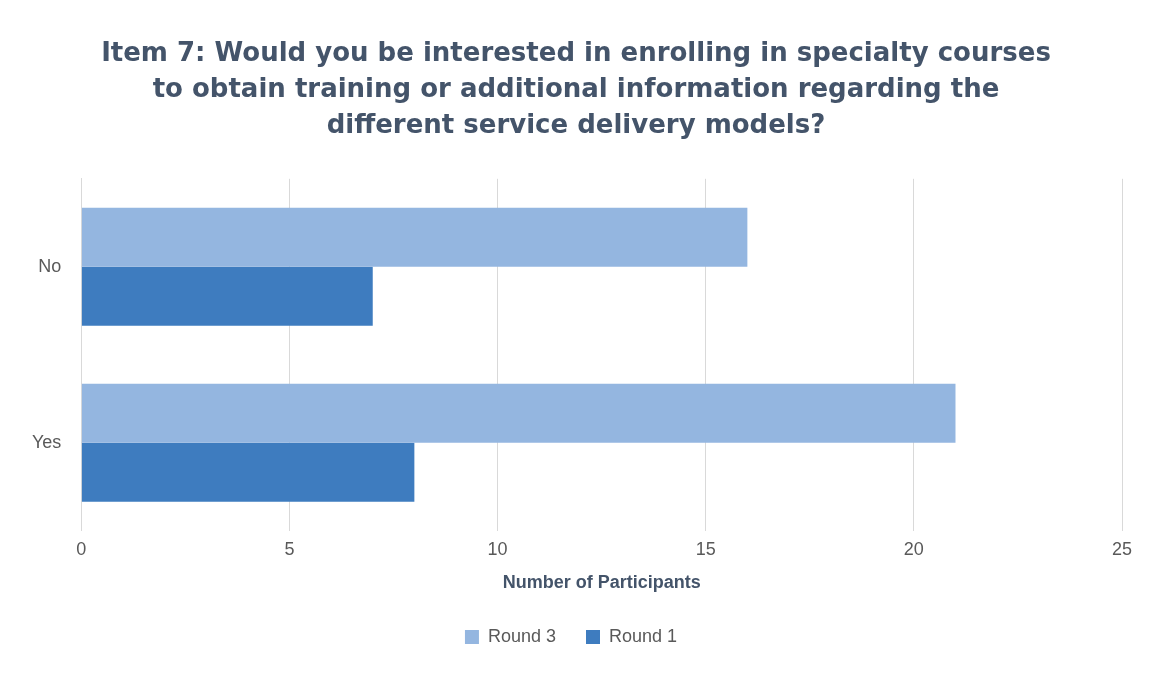  Describe the element at coordinates (497, 548) in the screenshot. I see `x-tick-label: 10` at that location.